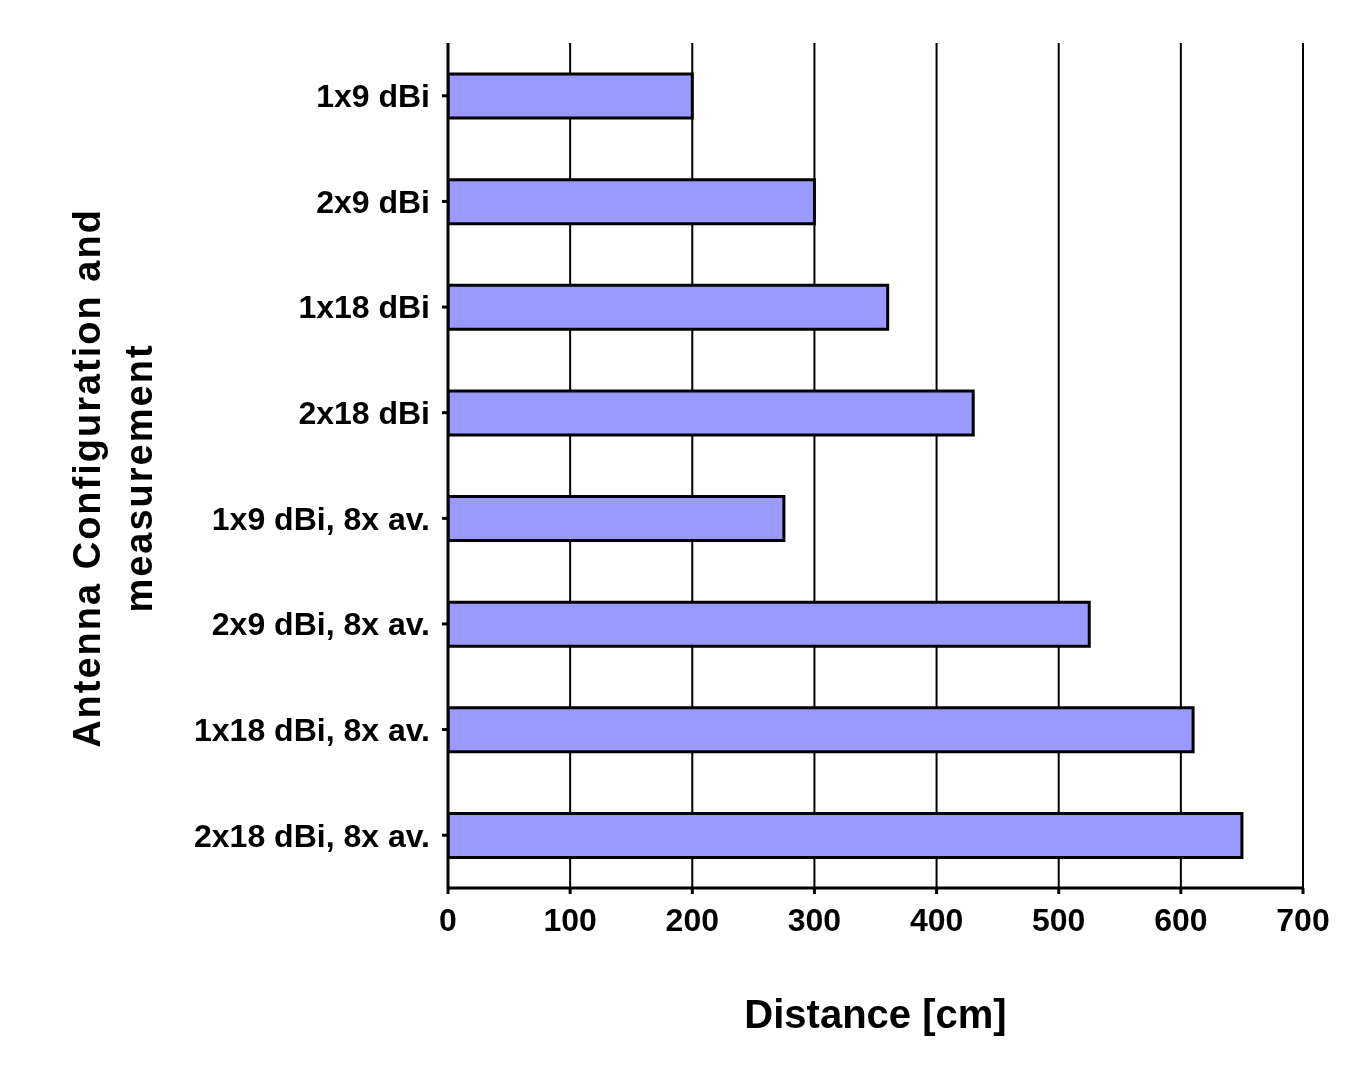 The width and height of the screenshot is (1355, 1068). I want to click on x-tick-label: 200, so click(692, 919).